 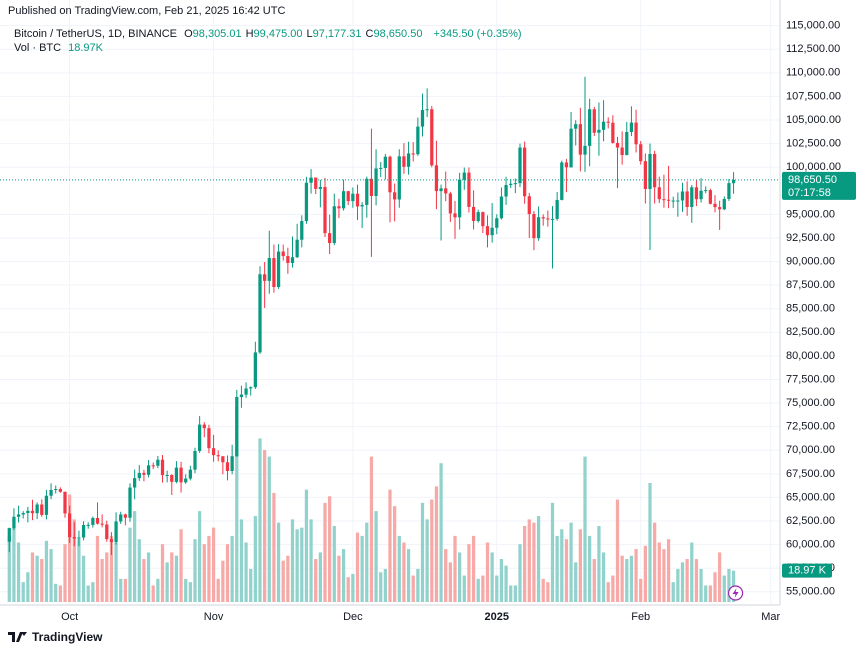 What do you see at coordinates (810, 214) in the screenshot?
I see `y-tick-label: 95,000.00` at bounding box center [810, 214].